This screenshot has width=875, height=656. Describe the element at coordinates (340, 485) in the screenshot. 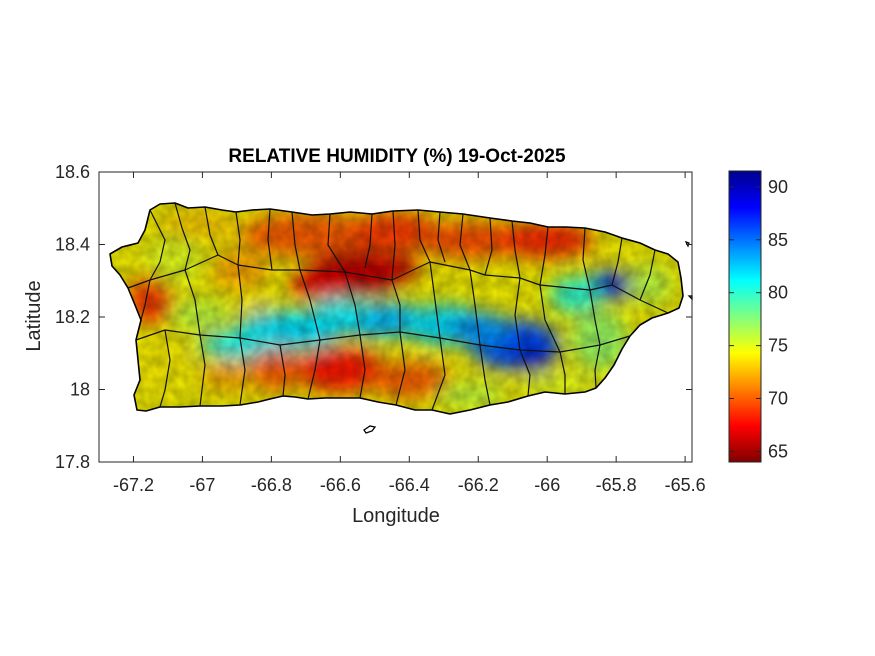

I see `x-tick-label: -66.6` at that location.